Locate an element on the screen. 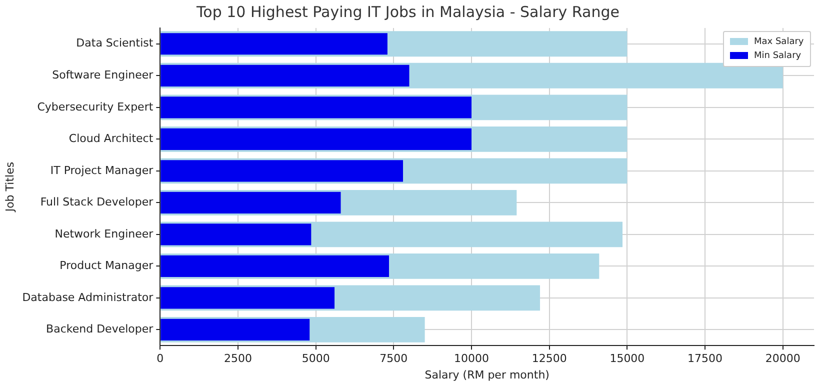 The width and height of the screenshot is (820, 384). y-tick-label: IT Project Manager is located at coordinates (102, 170).